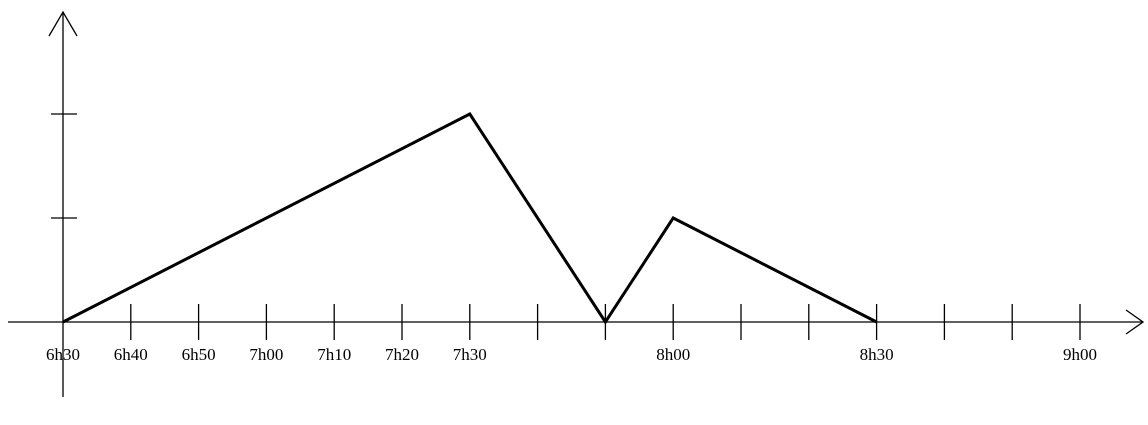 This screenshot has height=425, width=1148. I want to click on x-tick-labels: 6h30 6h40 6h50 7h00 7h10 7h20 7h30 8h00 8h30 9h00, so click(571, 354).